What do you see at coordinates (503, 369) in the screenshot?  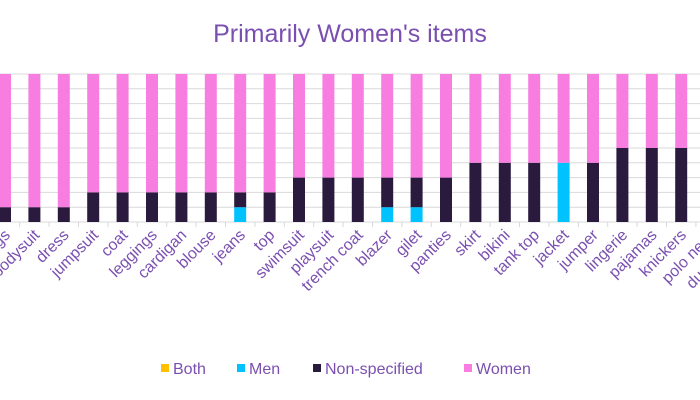 I see `legend-label: Women` at bounding box center [503, 369].